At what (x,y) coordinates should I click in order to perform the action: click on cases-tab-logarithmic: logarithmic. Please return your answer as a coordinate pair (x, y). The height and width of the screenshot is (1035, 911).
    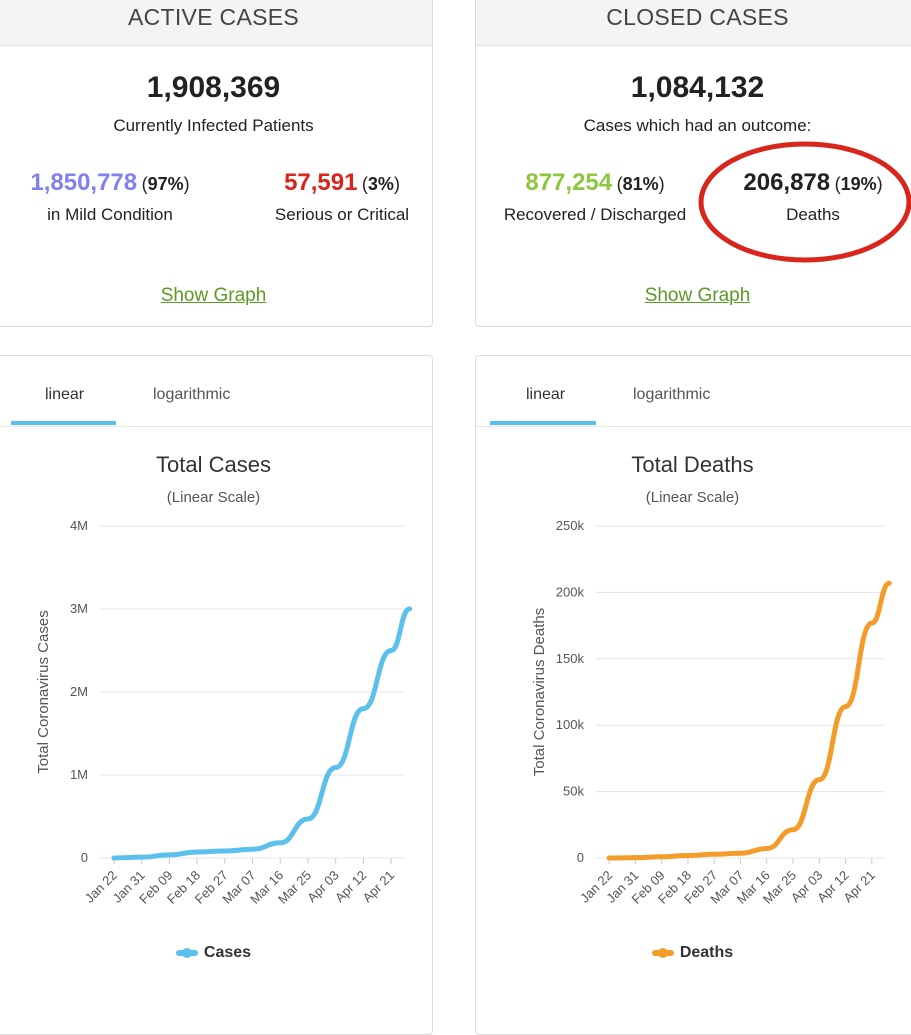
    Looking at the image, I should click on (192, 394).